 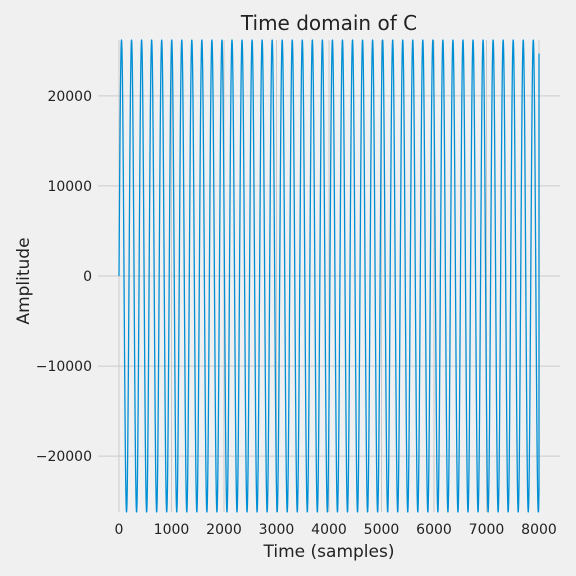 I want to click on y-axis-label: Amplitude, so click(x=24, y=280).